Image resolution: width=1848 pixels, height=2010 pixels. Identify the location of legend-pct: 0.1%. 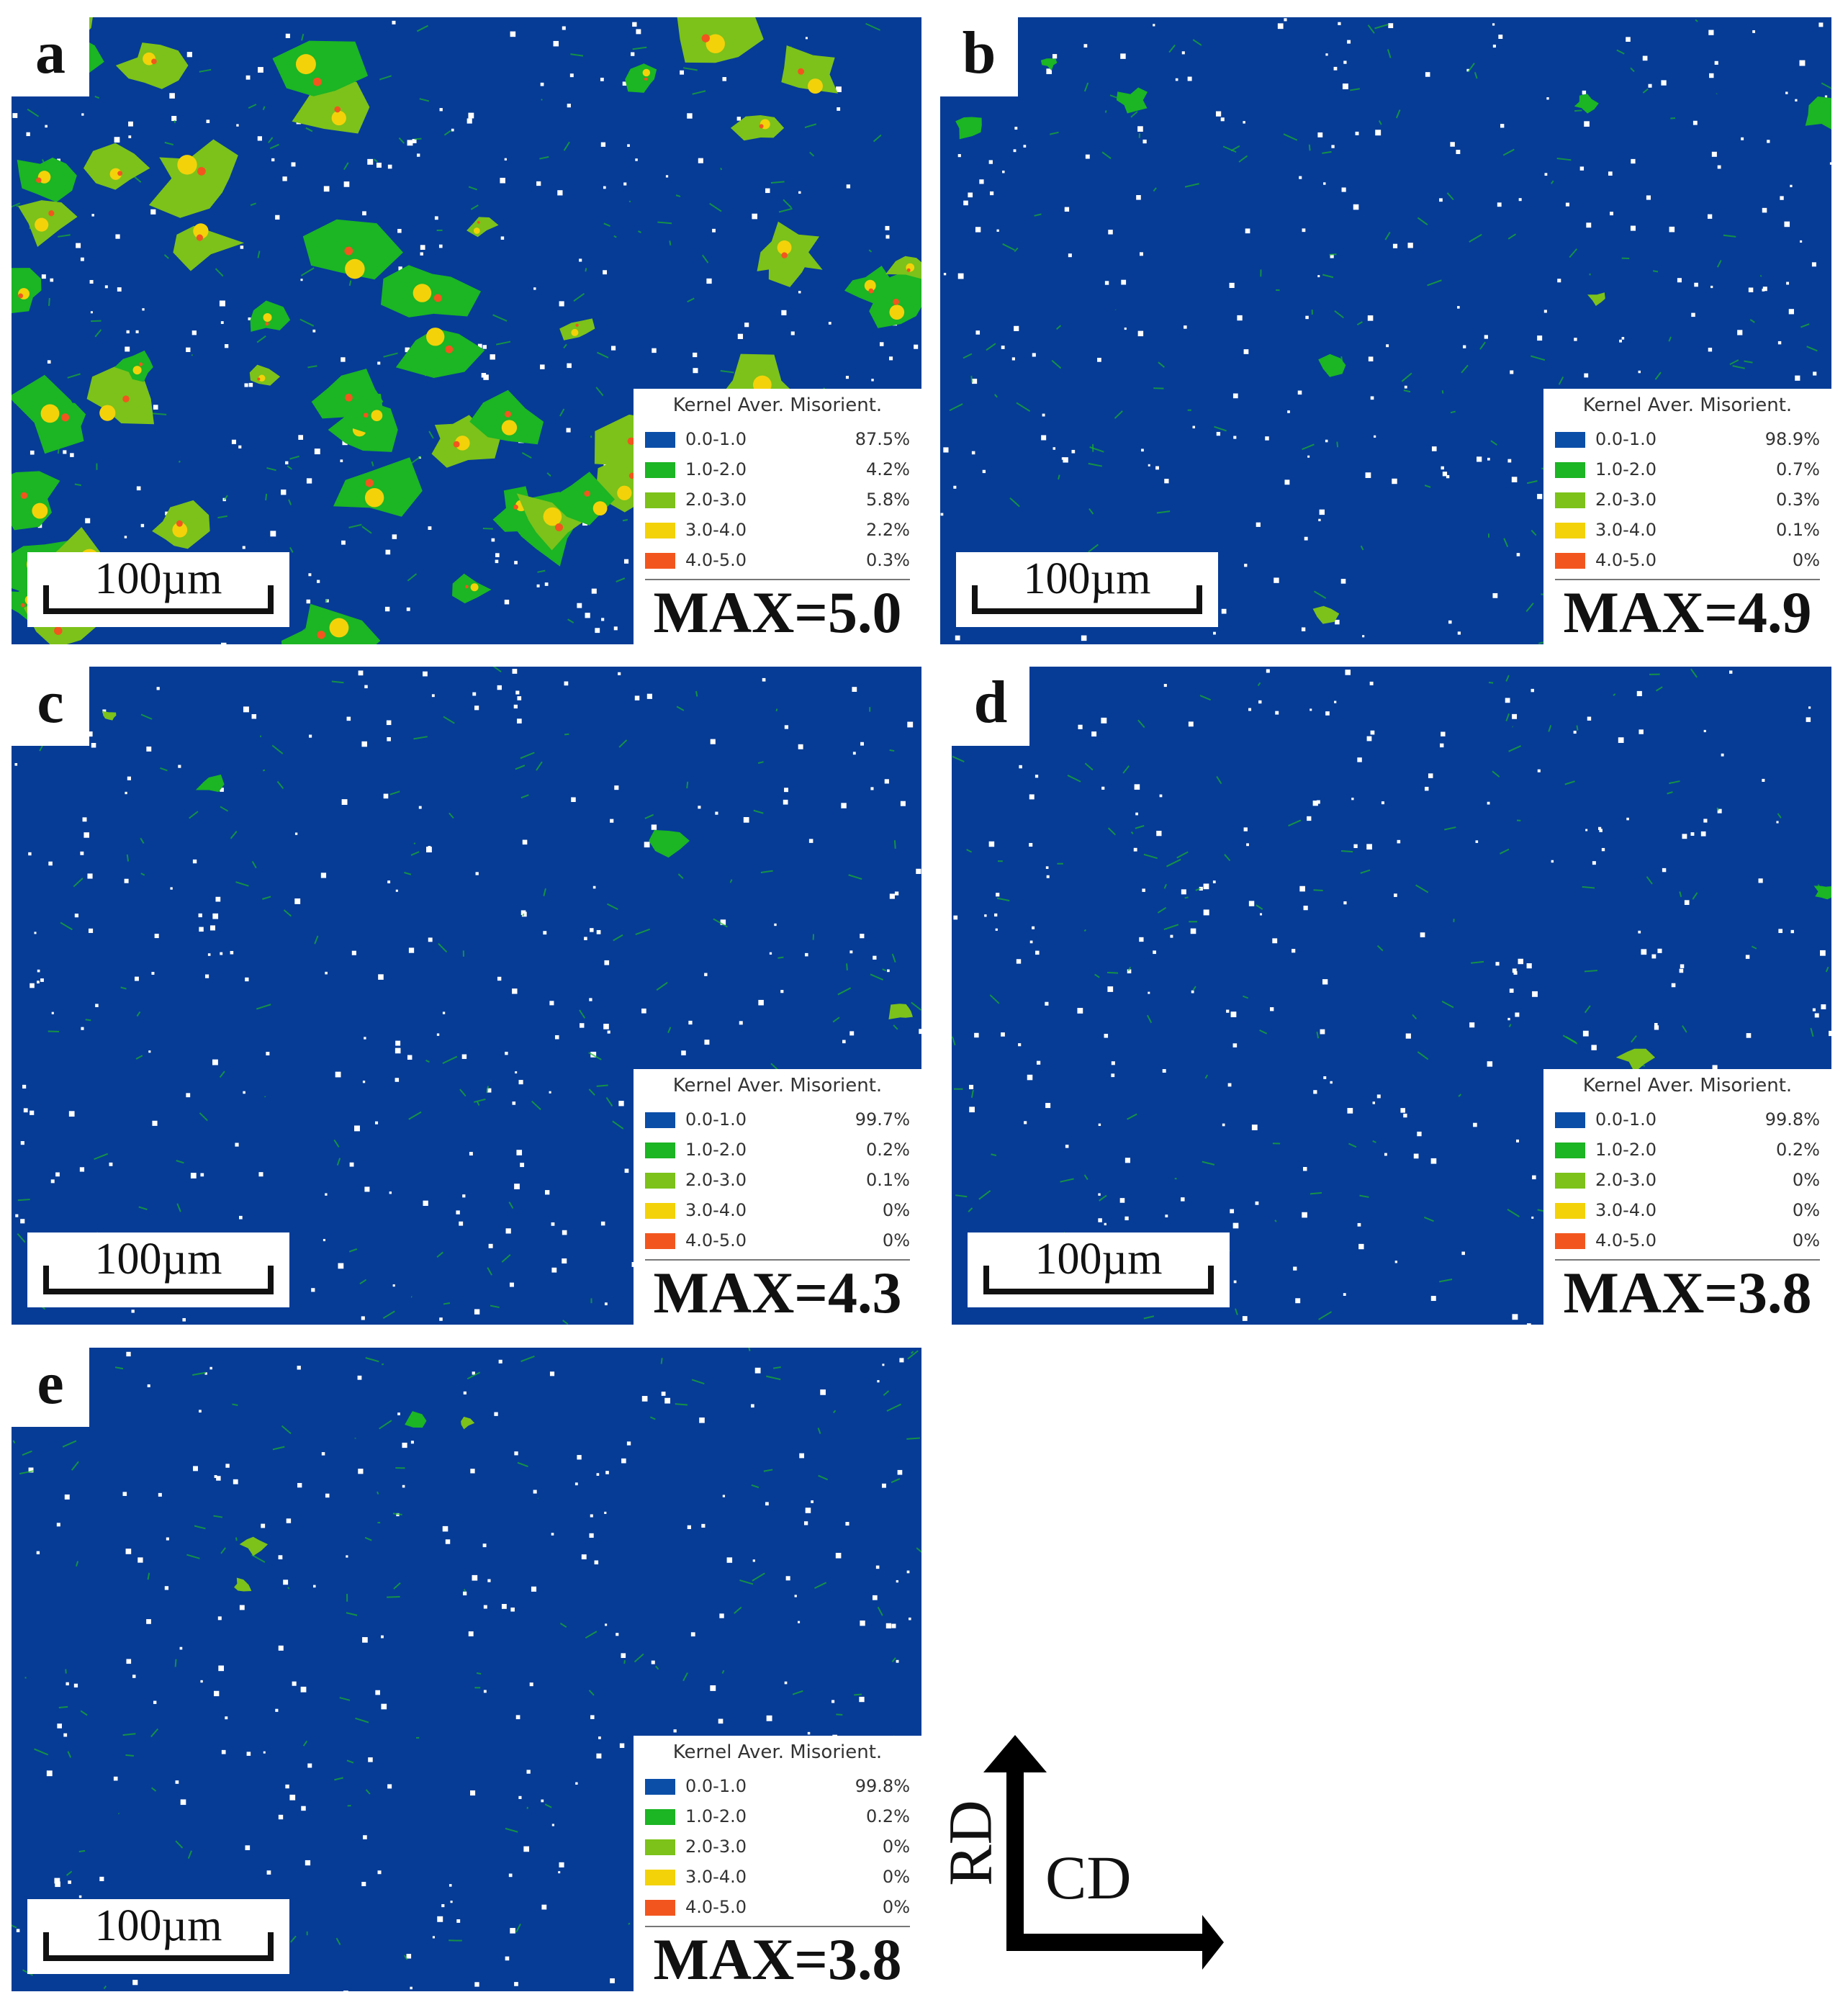
(888, 1180).